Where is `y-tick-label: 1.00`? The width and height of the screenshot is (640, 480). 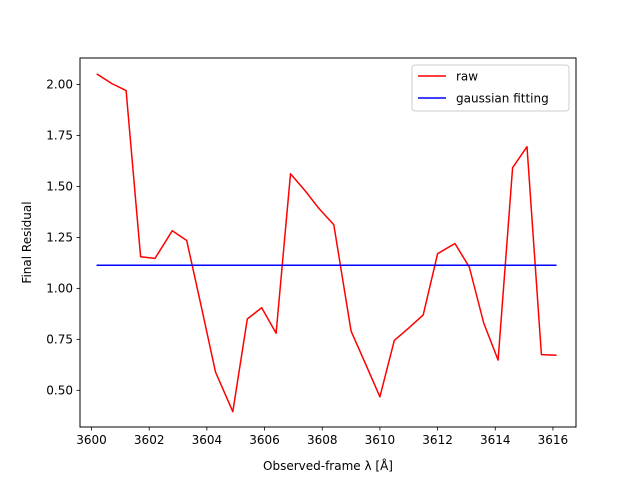
y-tick-label: 1.00 is located at coordinates (59, 288).